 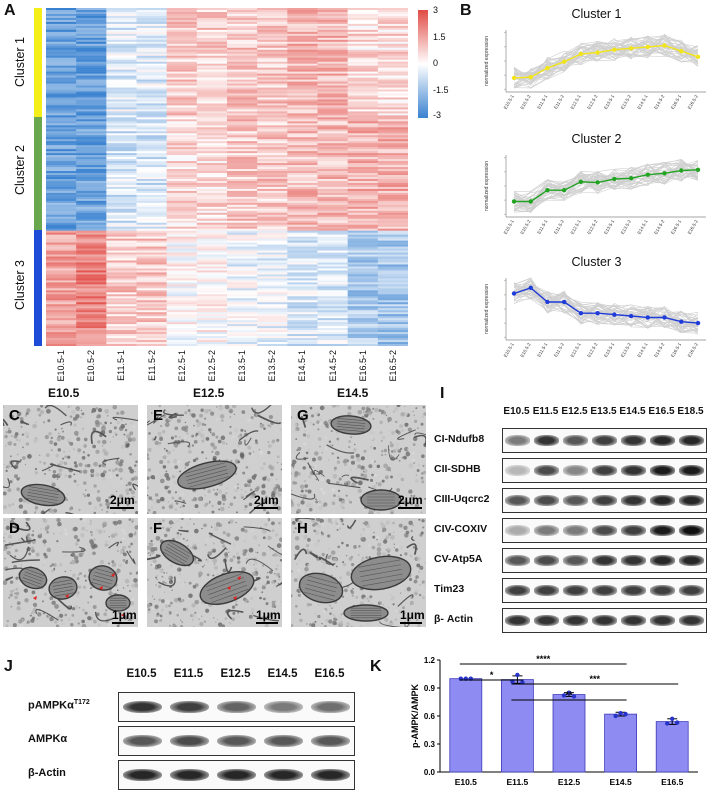 What do you see at coordinates (543, 659) in the screenshot?
I see `significance-label: ****` at bounding box center [543, 659].